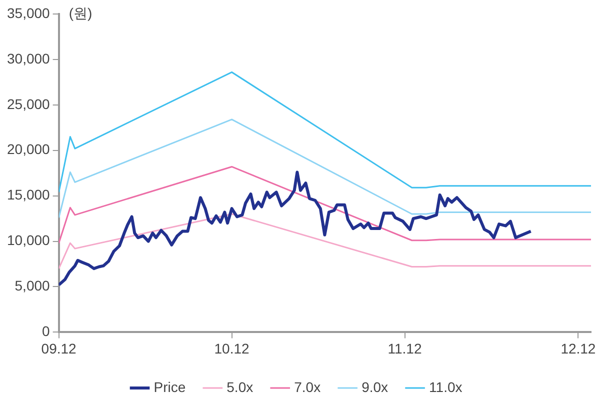 This screenshot has height=405, width=605. I want to click on x-tick-label: 11.12, so click(405, 348).